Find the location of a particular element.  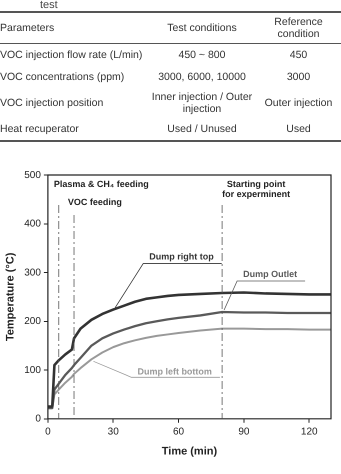

text: 450 is located at coordinates (298, 55).